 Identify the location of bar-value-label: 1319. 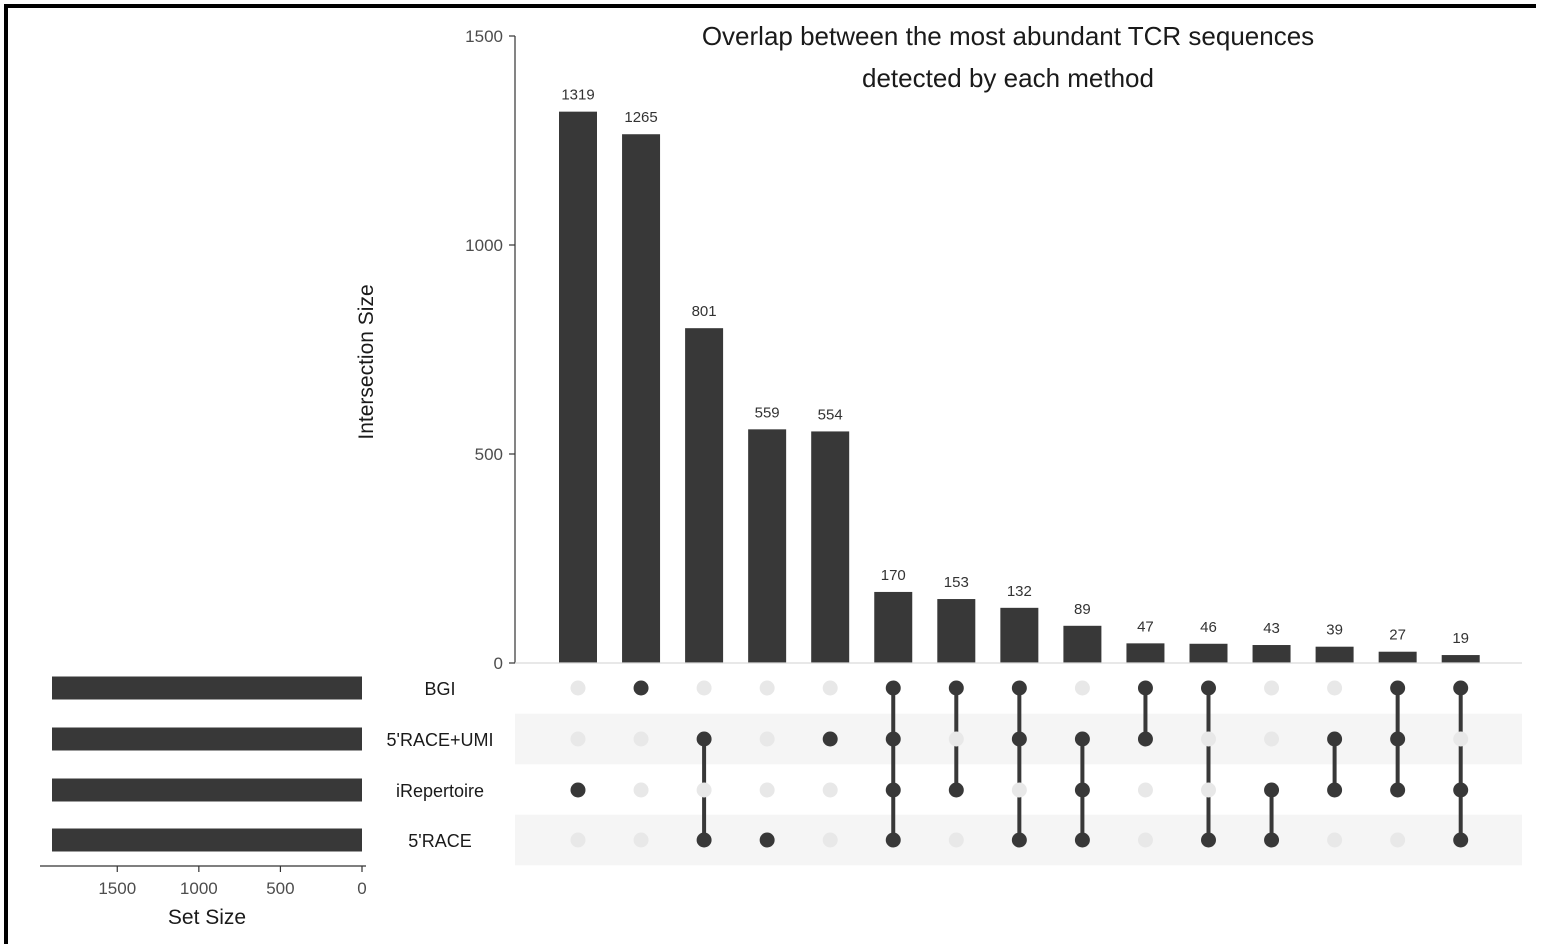
(577, 95).